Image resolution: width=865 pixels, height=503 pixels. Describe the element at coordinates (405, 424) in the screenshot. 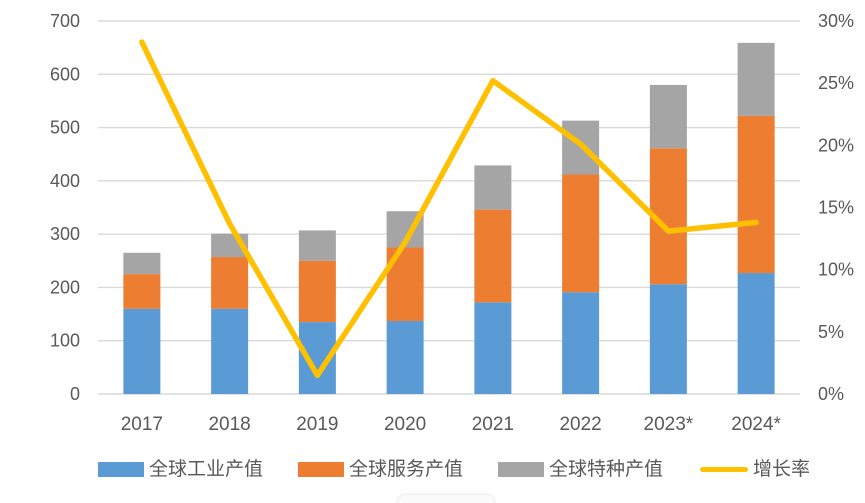

I see `x-axis-category-label: 2020` at that location.